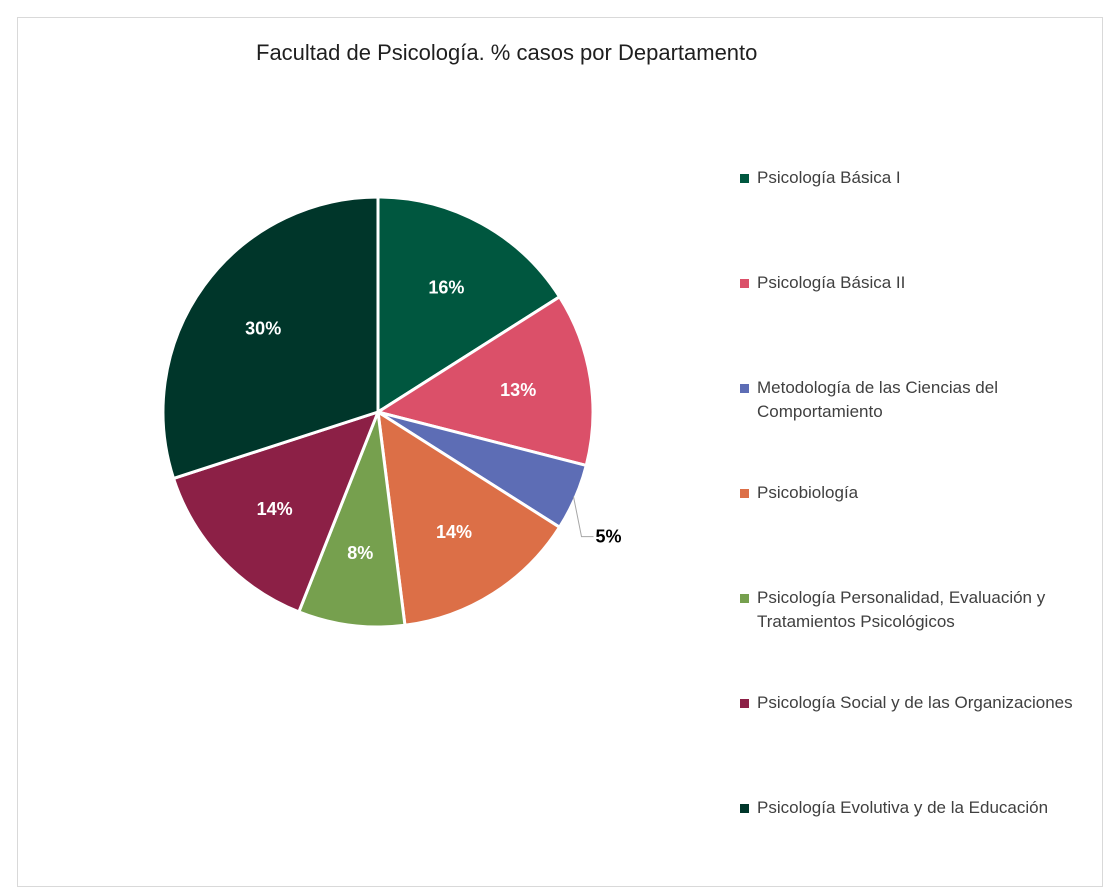  What do you see at coordinates (808, 492) in the screenshot?
I see `legend-label: Psicobiología` at bounding box center [808, 492].